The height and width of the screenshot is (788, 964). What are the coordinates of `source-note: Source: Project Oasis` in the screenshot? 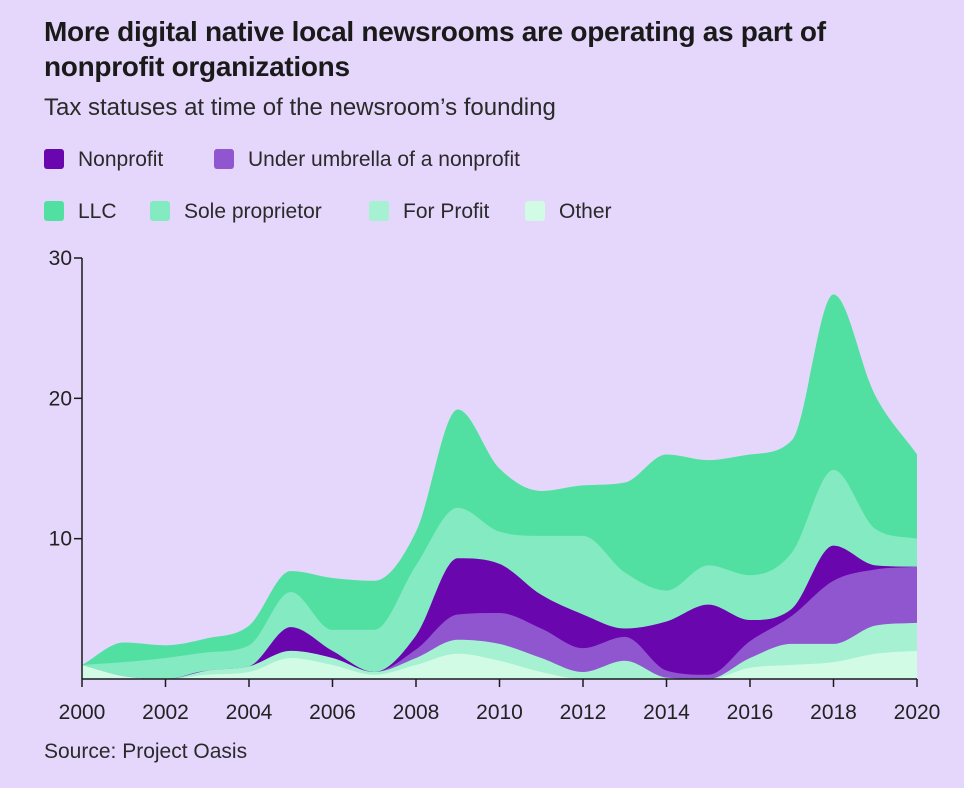 It's located at (146, 751).